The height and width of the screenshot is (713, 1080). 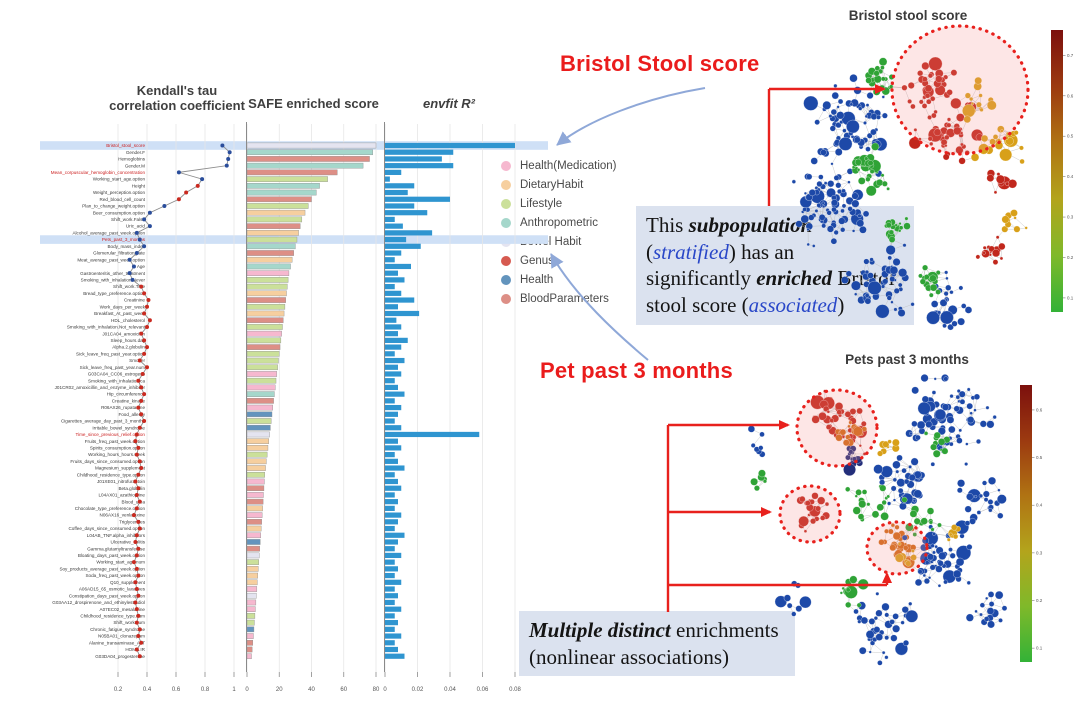 What do you see at coordinates (123, 407) in the screenshot?
I see `row-label: R06AX26_rupatadine` at bounding box center [123, 407].